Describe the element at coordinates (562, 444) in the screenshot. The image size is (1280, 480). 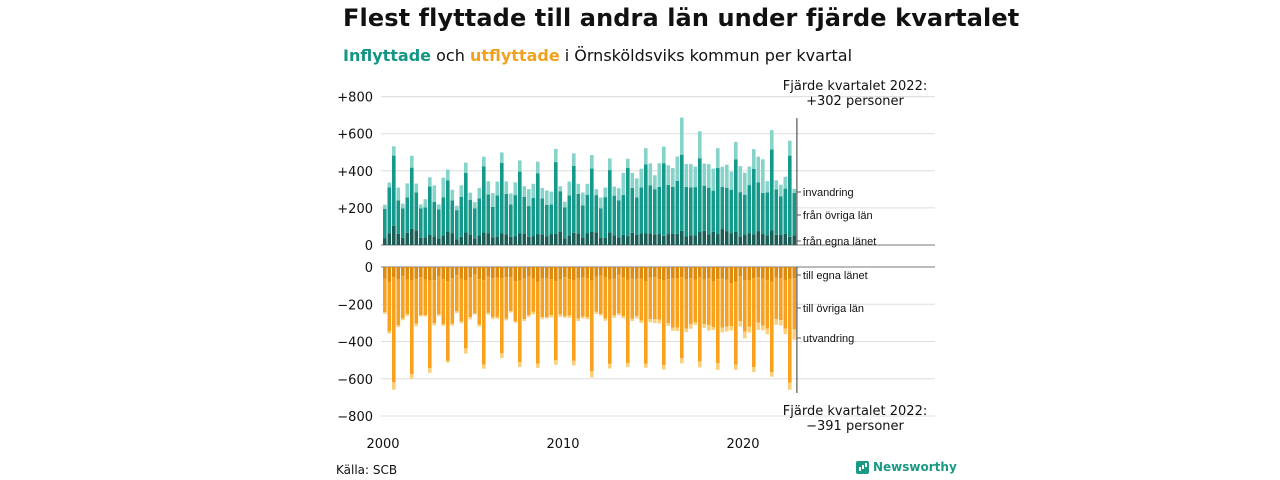
I see `x-tick-label: 2010` at that location.